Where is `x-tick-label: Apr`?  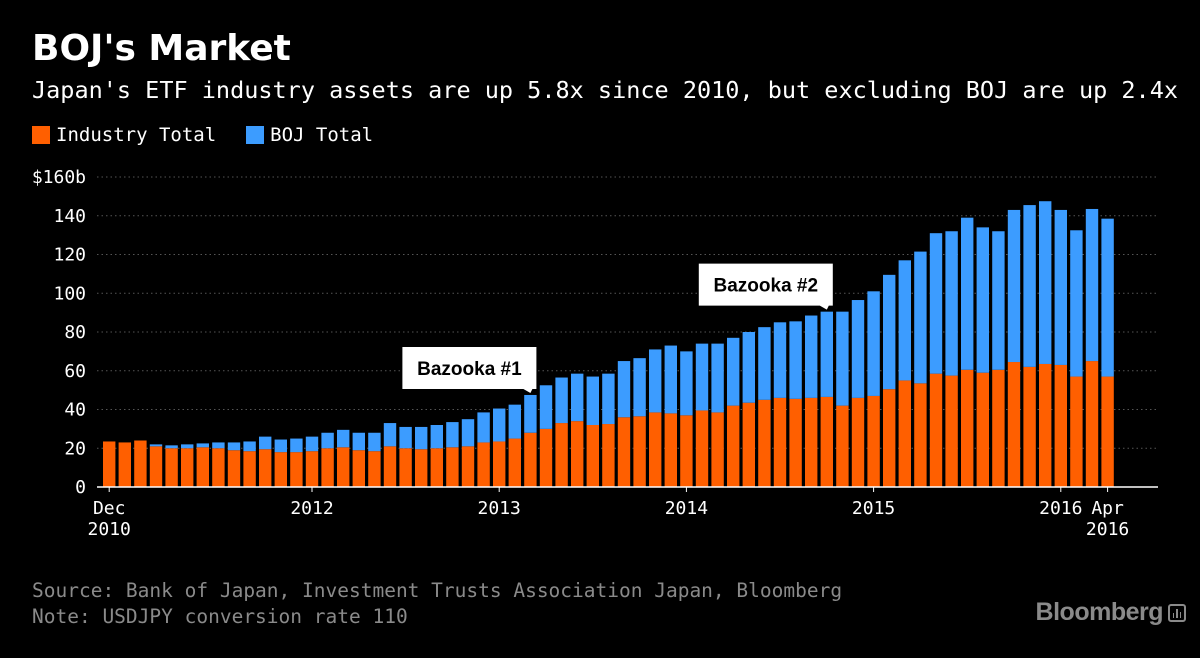
x-tick-label: Apr is located at coordinates (1107, 508).